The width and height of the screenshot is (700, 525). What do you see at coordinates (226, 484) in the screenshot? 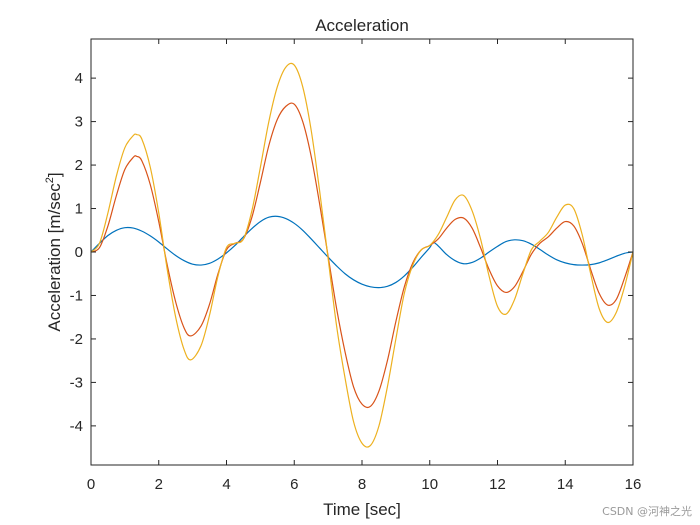
I see `x-tick-label: 4` at bounding box center [226, 484].